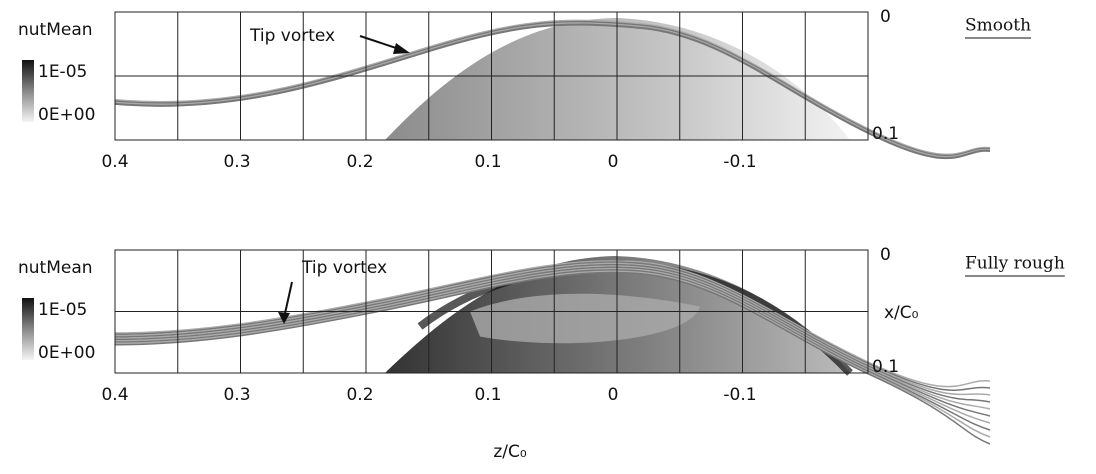 This screenshot has height=474, width=1096. What do you see at coordinates (1015, 264) in the screenshot?
I see `panel-label: Fully rough` at bounding box center [1015, 264].